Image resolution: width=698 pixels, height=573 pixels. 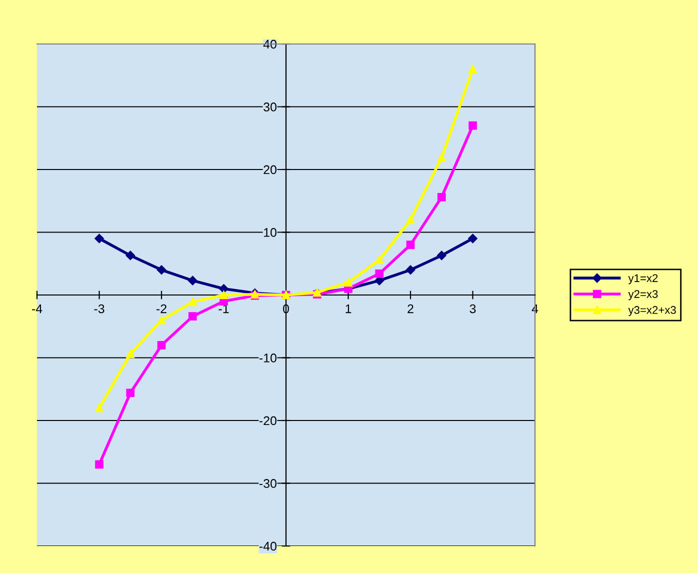 What do you see at coordinates (349, 309) in the screenshot?
I see `x-tick-label: 1` at bounding box center [349, 309].